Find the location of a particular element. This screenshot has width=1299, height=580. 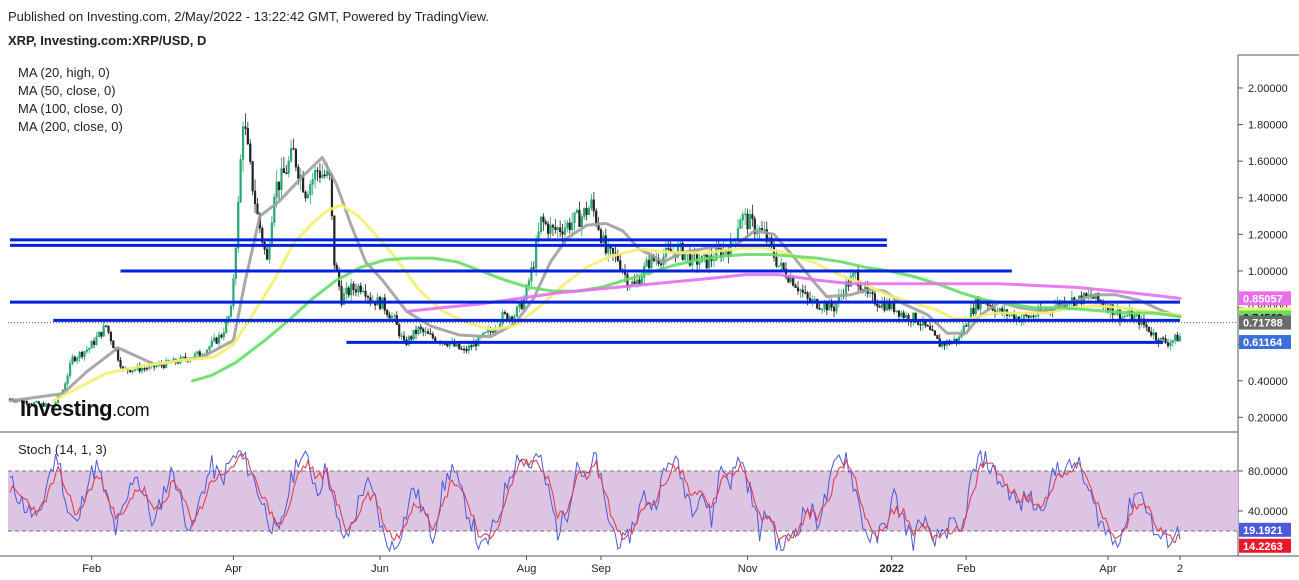

ma200-legend: MA (200, close, 0) is located at coordinates (70, 126).